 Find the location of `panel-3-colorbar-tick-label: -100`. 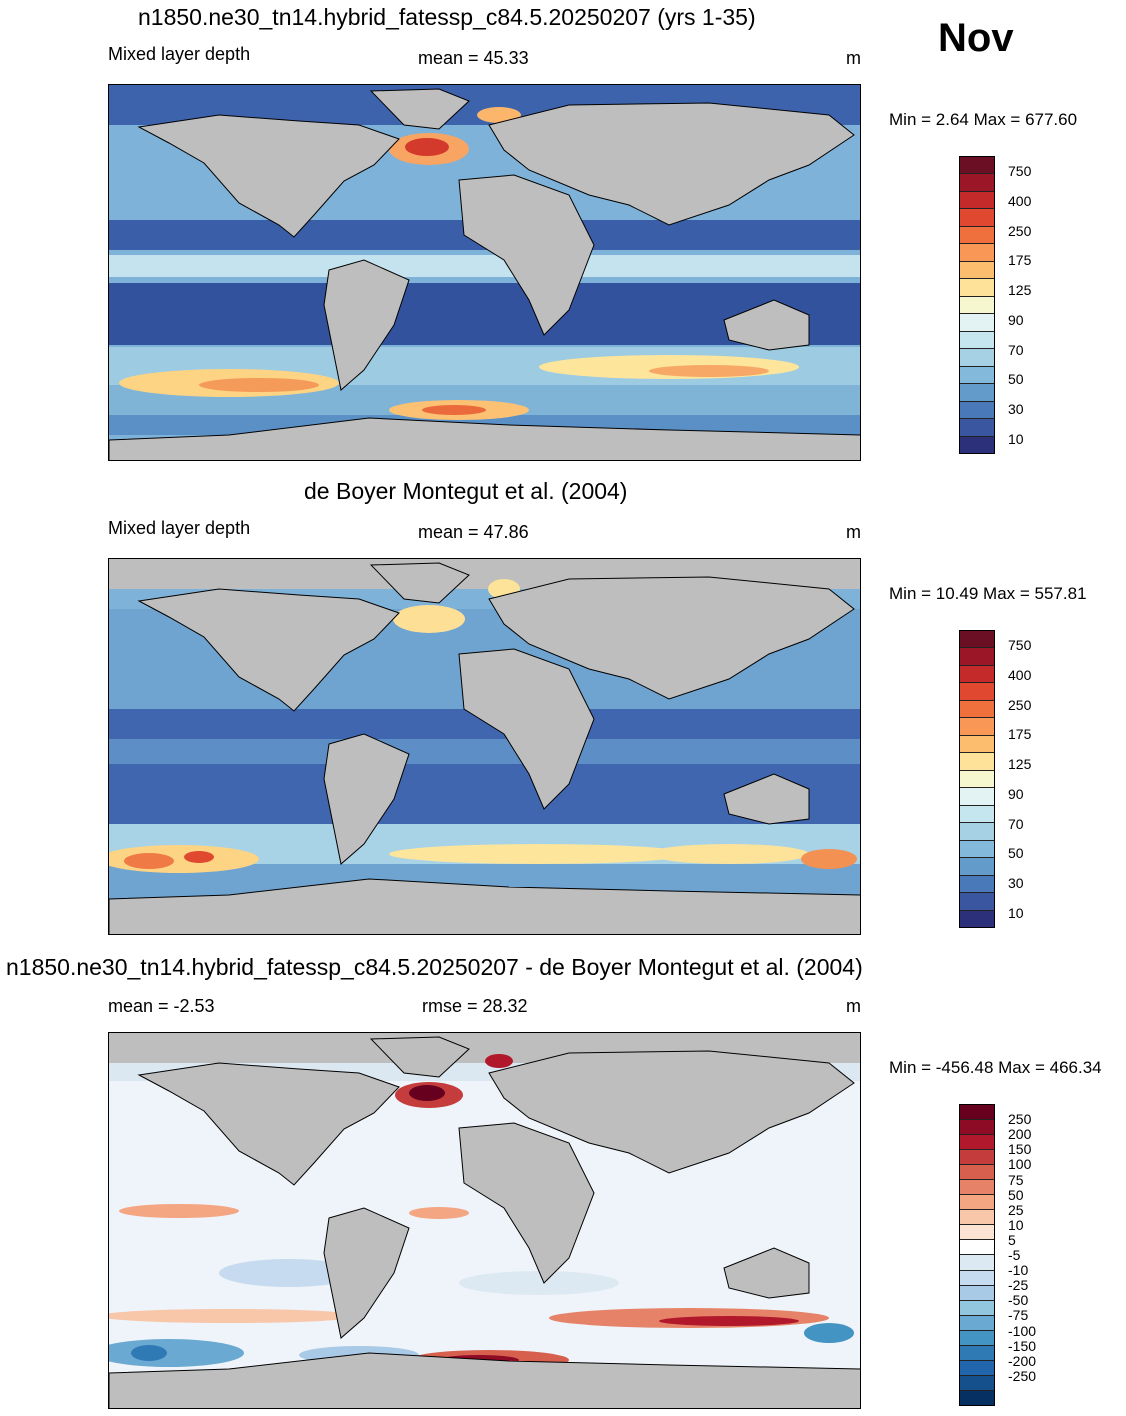

panel-3-colorbar-tick-label: -100 is located at coordinates (1022, 1330).